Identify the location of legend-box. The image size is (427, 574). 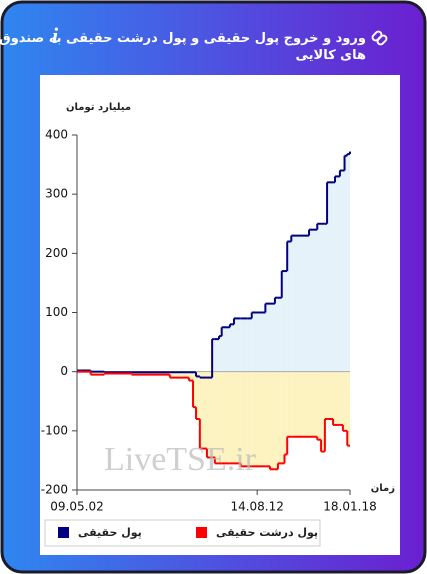
(182, 533).